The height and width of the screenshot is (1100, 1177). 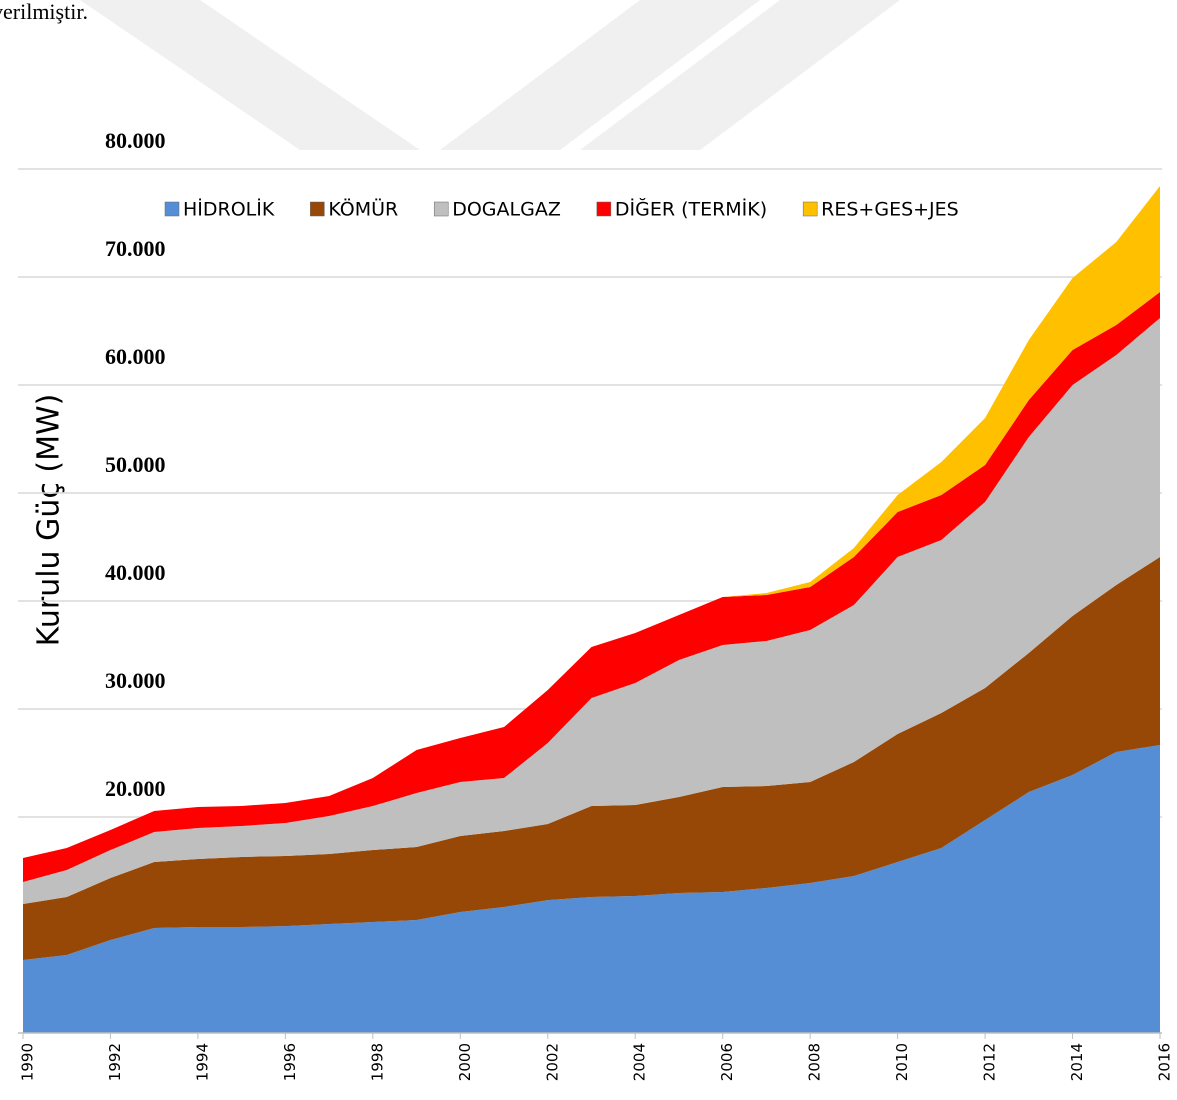 I want to click on y-tick-label: 30.000, so click(x=135, y=680).